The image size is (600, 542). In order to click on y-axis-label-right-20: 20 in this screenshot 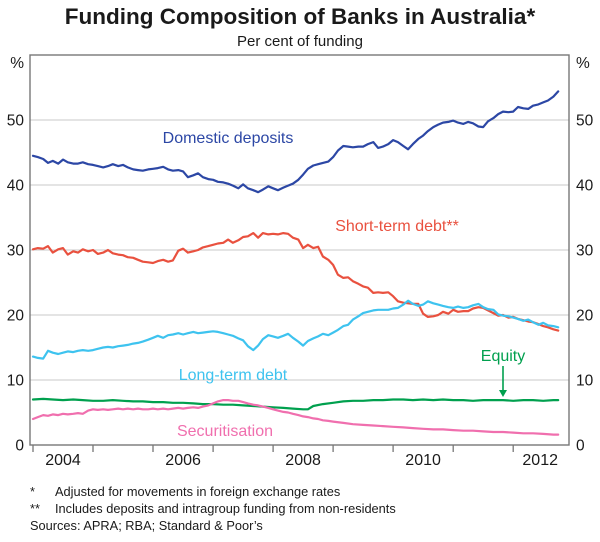, I will do `click(585, 316)`.